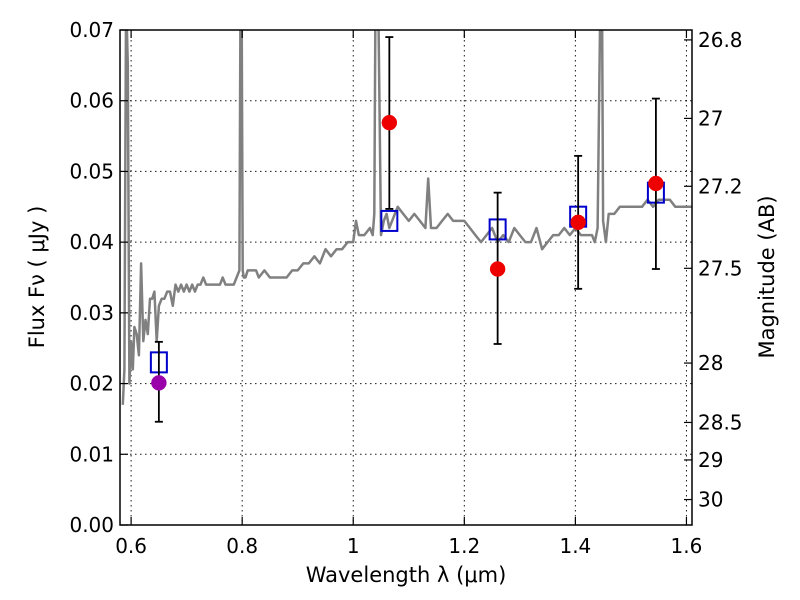 The width and height of the screenshot is (800, 600). Describe the element at coordinates (353, 546) in the screenshot. I see `x-tick-label: 1` at that location.